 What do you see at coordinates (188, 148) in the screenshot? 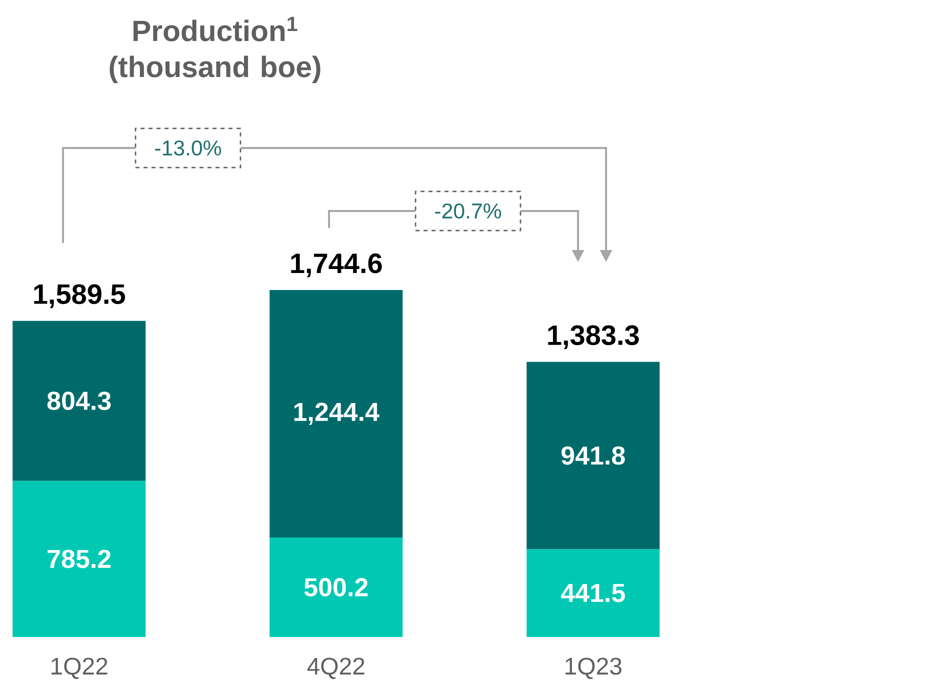
I see `text: -13.0%` at bounding box center [188, 148].